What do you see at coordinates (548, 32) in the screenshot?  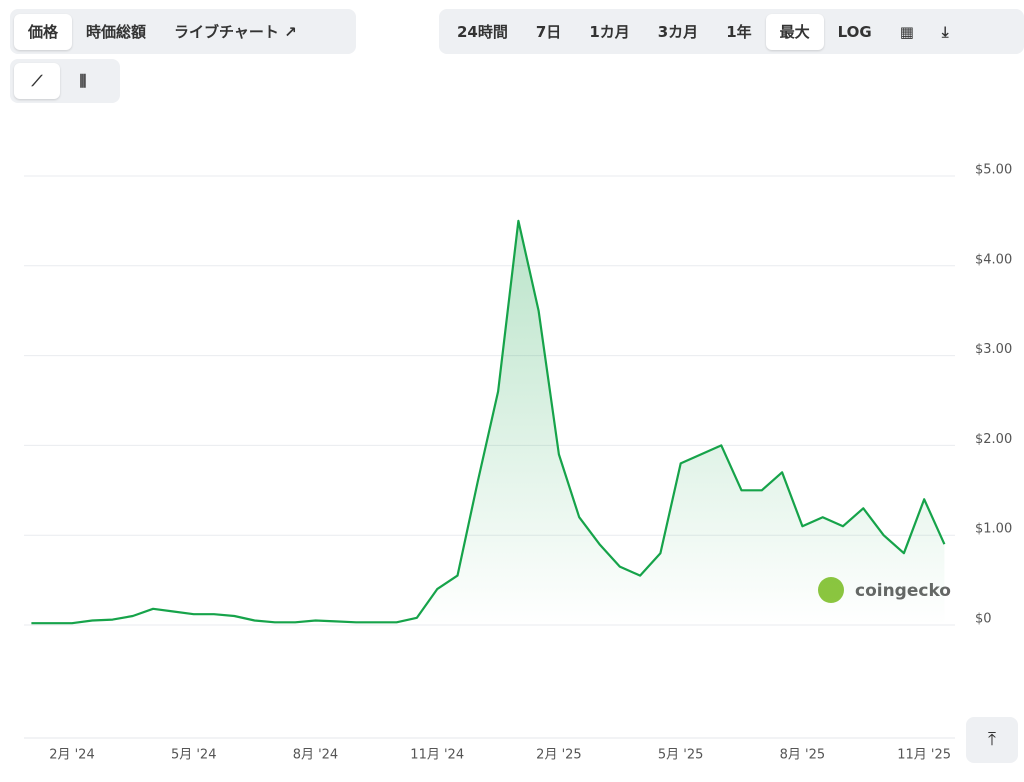 I see `range: 7日` at bounding box center [548, 32].